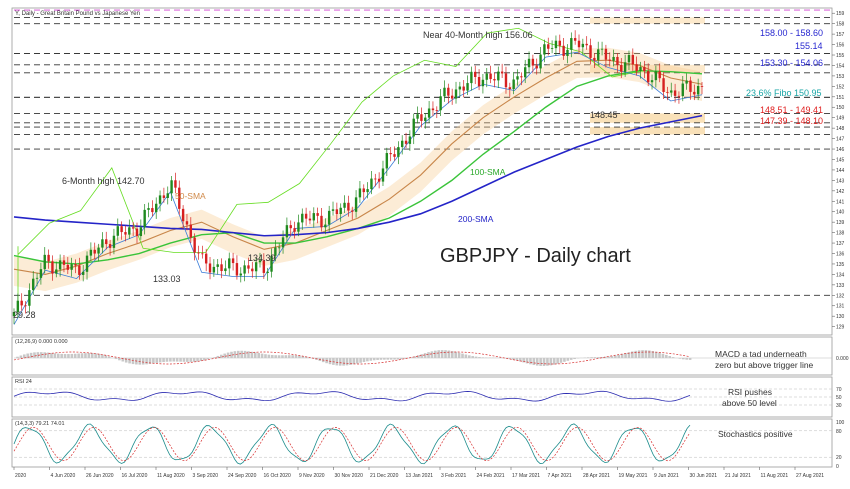 This screenshot has height=489, width=850. Describe the element at coordinates (764, 365) in the screenshot. I see `macd-note-line2: zero but above trigger line` at that location.